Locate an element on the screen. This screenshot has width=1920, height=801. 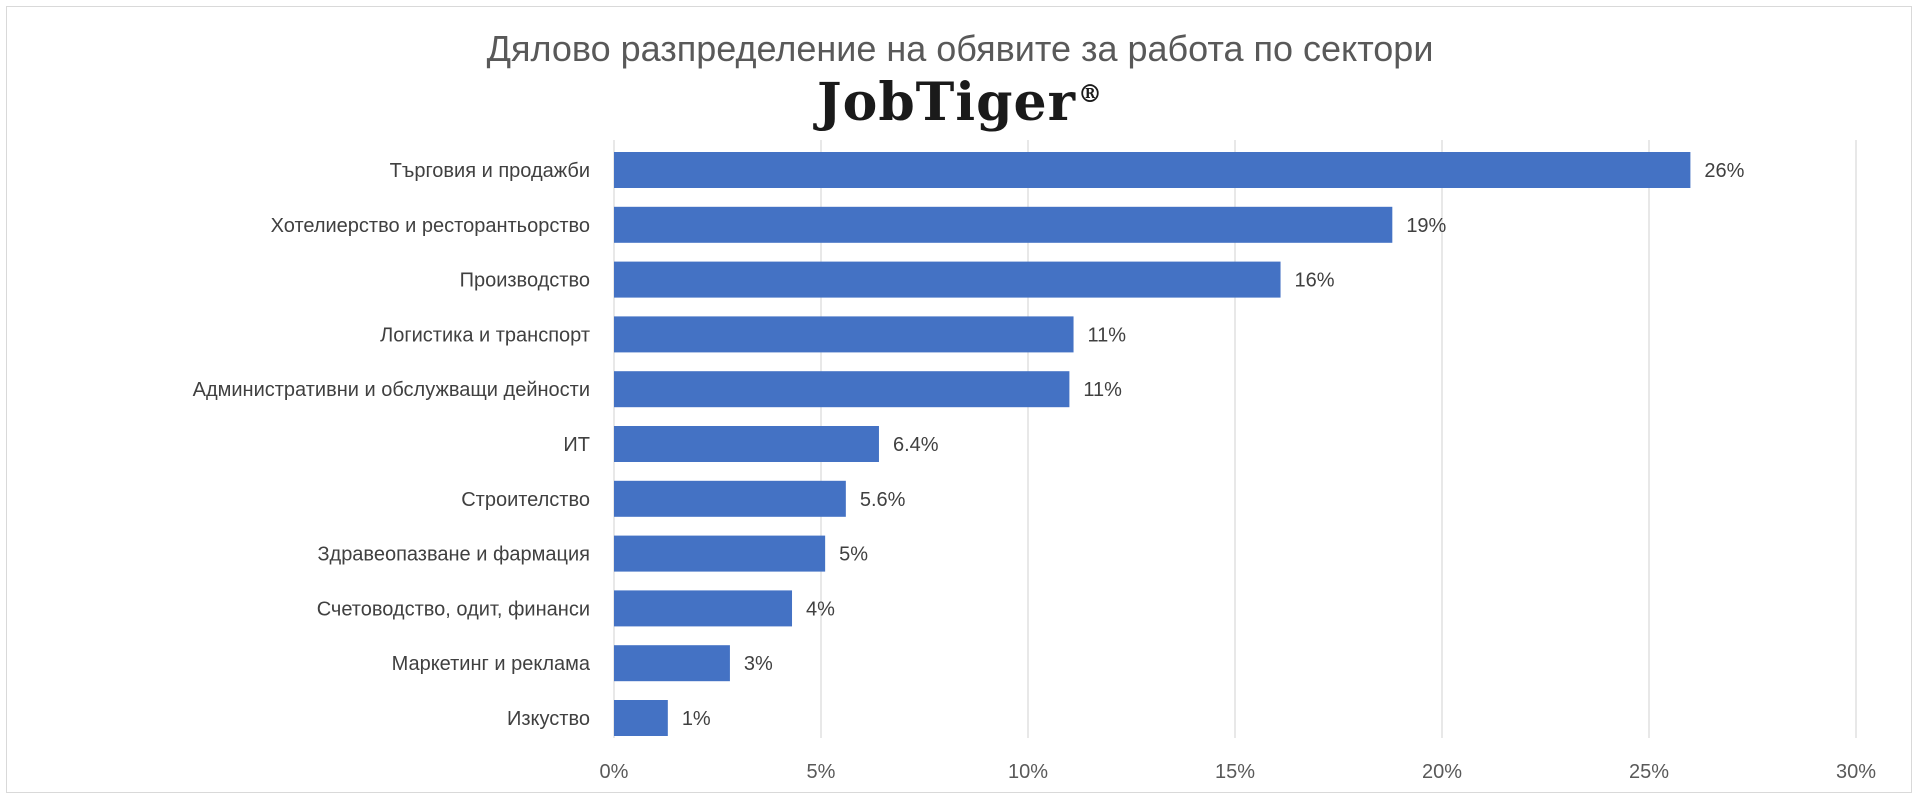
logo-text: JobTiger is located at coordinates (946, 102).